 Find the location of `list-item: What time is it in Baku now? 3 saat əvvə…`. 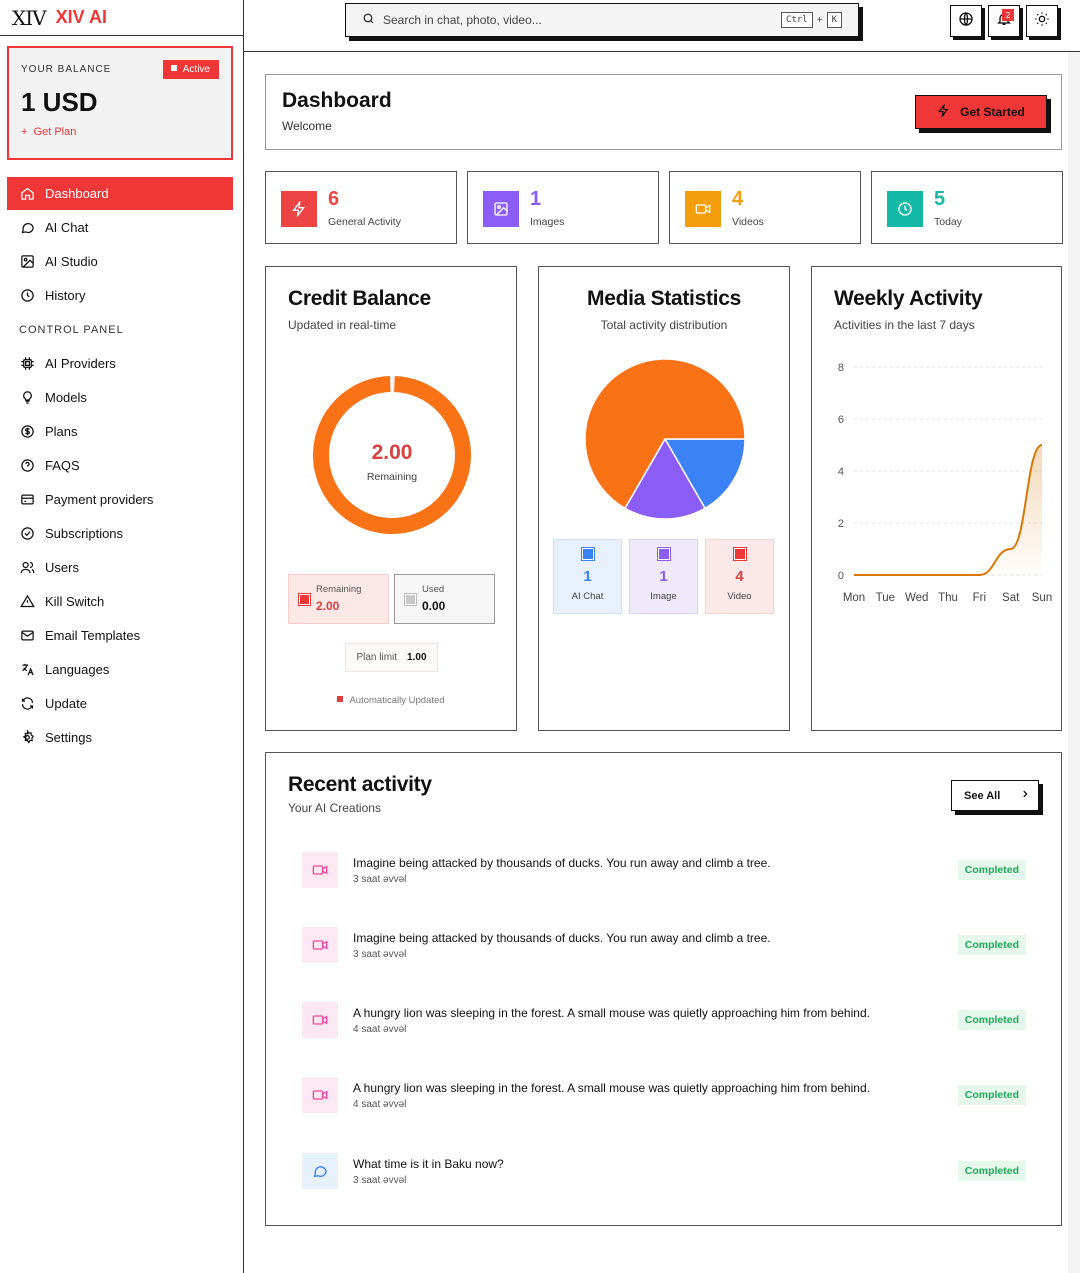

list-item: What time is it in Baku now? 3 saat əvvə… is located at coordinates (664, 1172).